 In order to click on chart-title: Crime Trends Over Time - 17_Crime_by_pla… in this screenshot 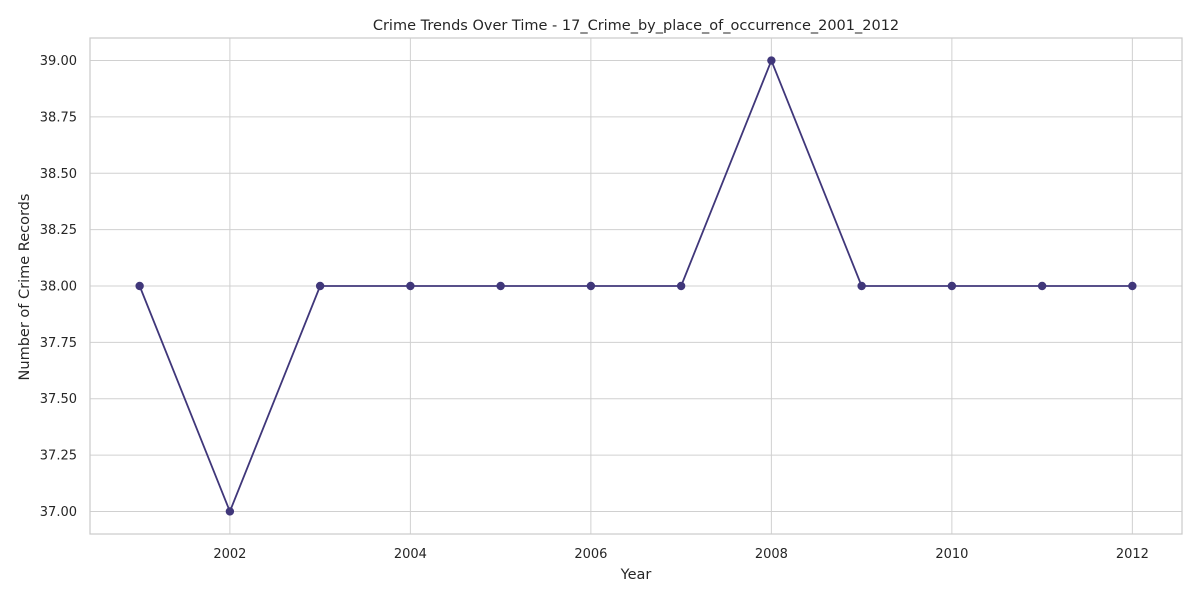, I will do `click(636, 26)`.